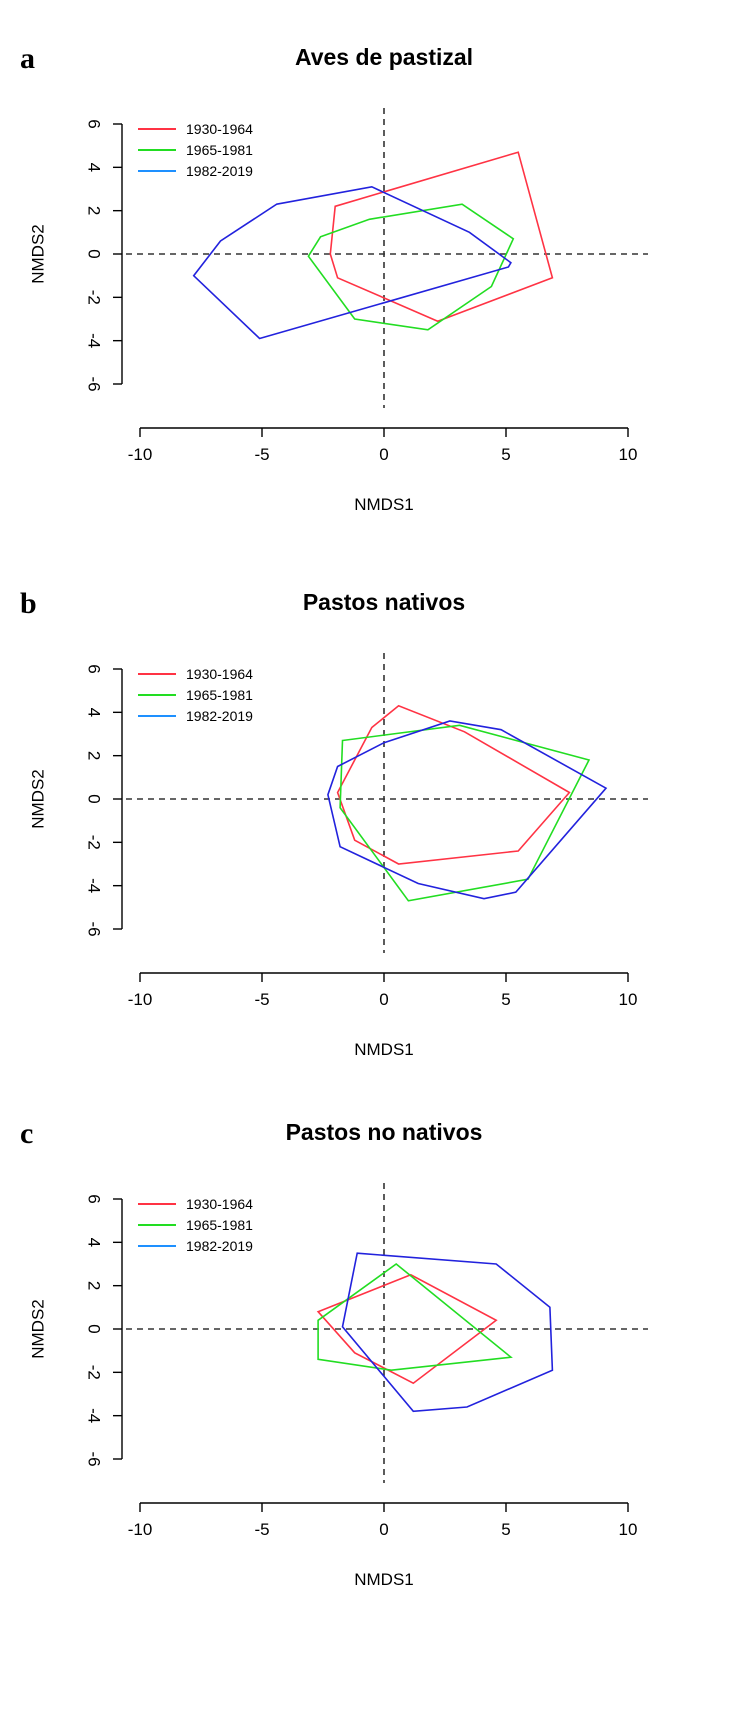 This screenshot has height=1717, width=737. Describe the element at coordinates (384, 1132) in the screenshot. I see `chart-title: Pastos no nativos` at that location.